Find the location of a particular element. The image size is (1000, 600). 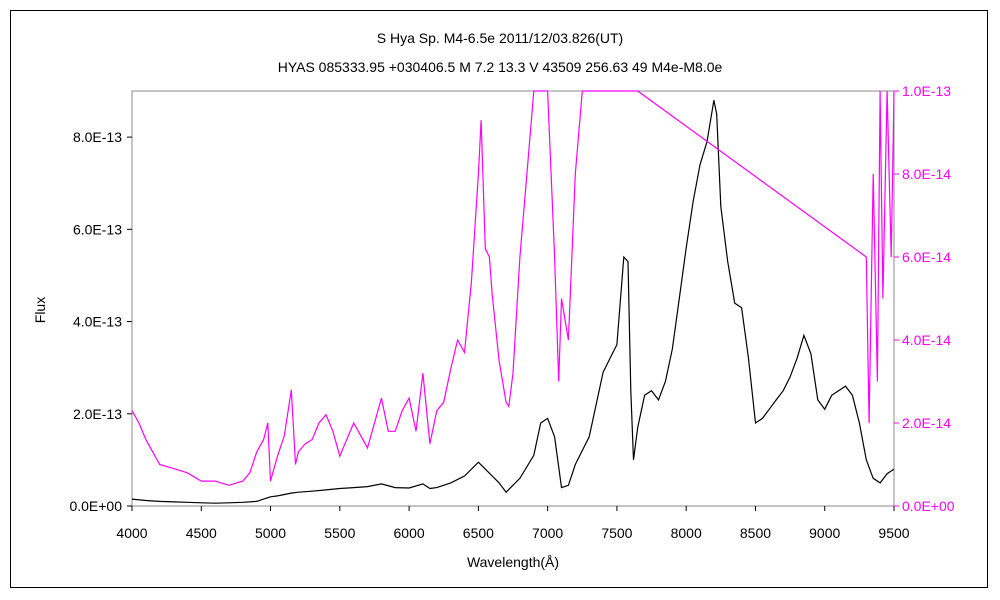

y-tick-label-left: 0.0E+00 is located at coordinates (95, 506).